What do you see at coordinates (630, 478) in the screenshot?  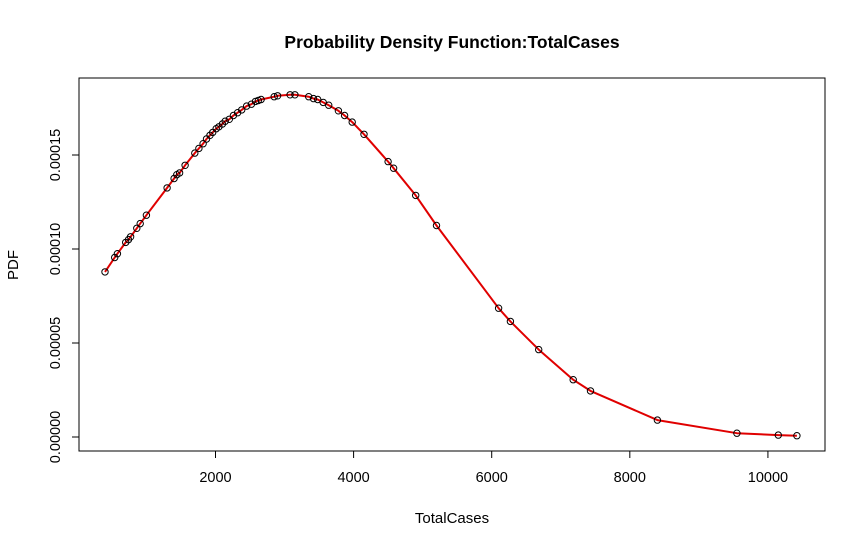 I see `x-tick-label: 8000` at bounding box center [630, 478].